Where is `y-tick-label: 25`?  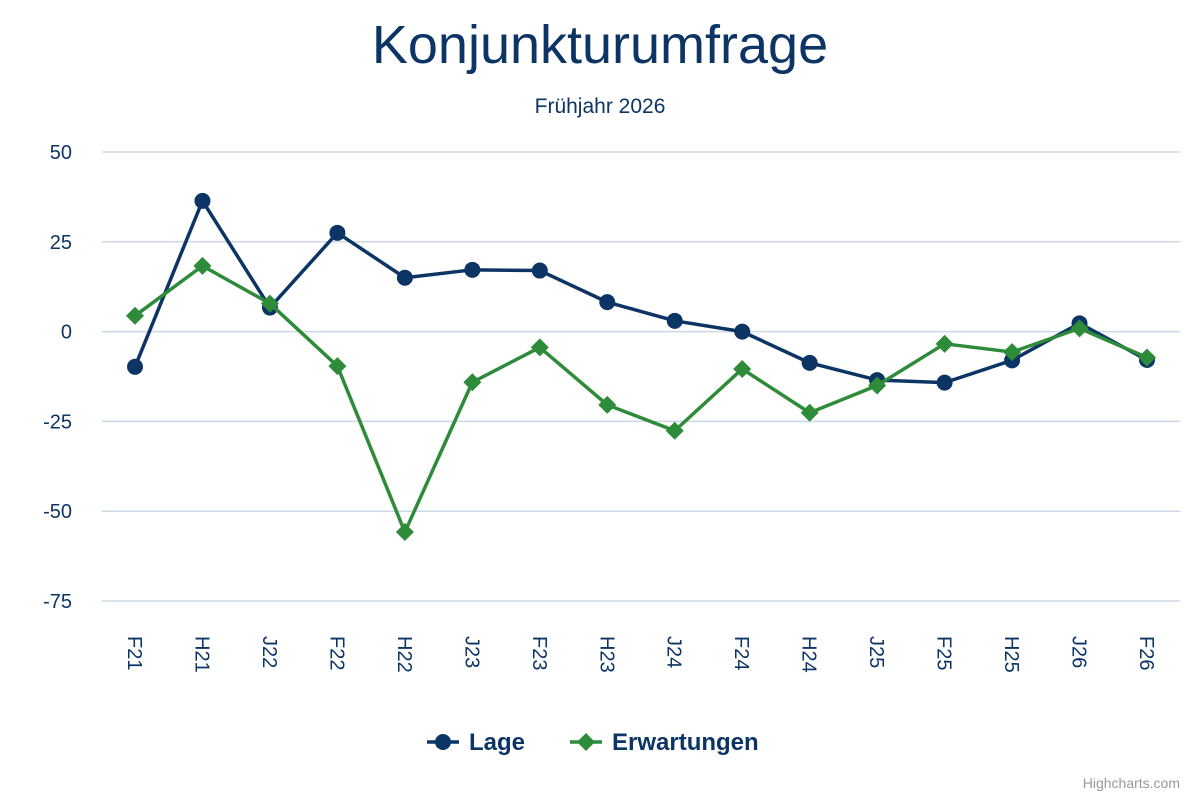
y-tick-label: 25 is located at coordinates (61, 243).